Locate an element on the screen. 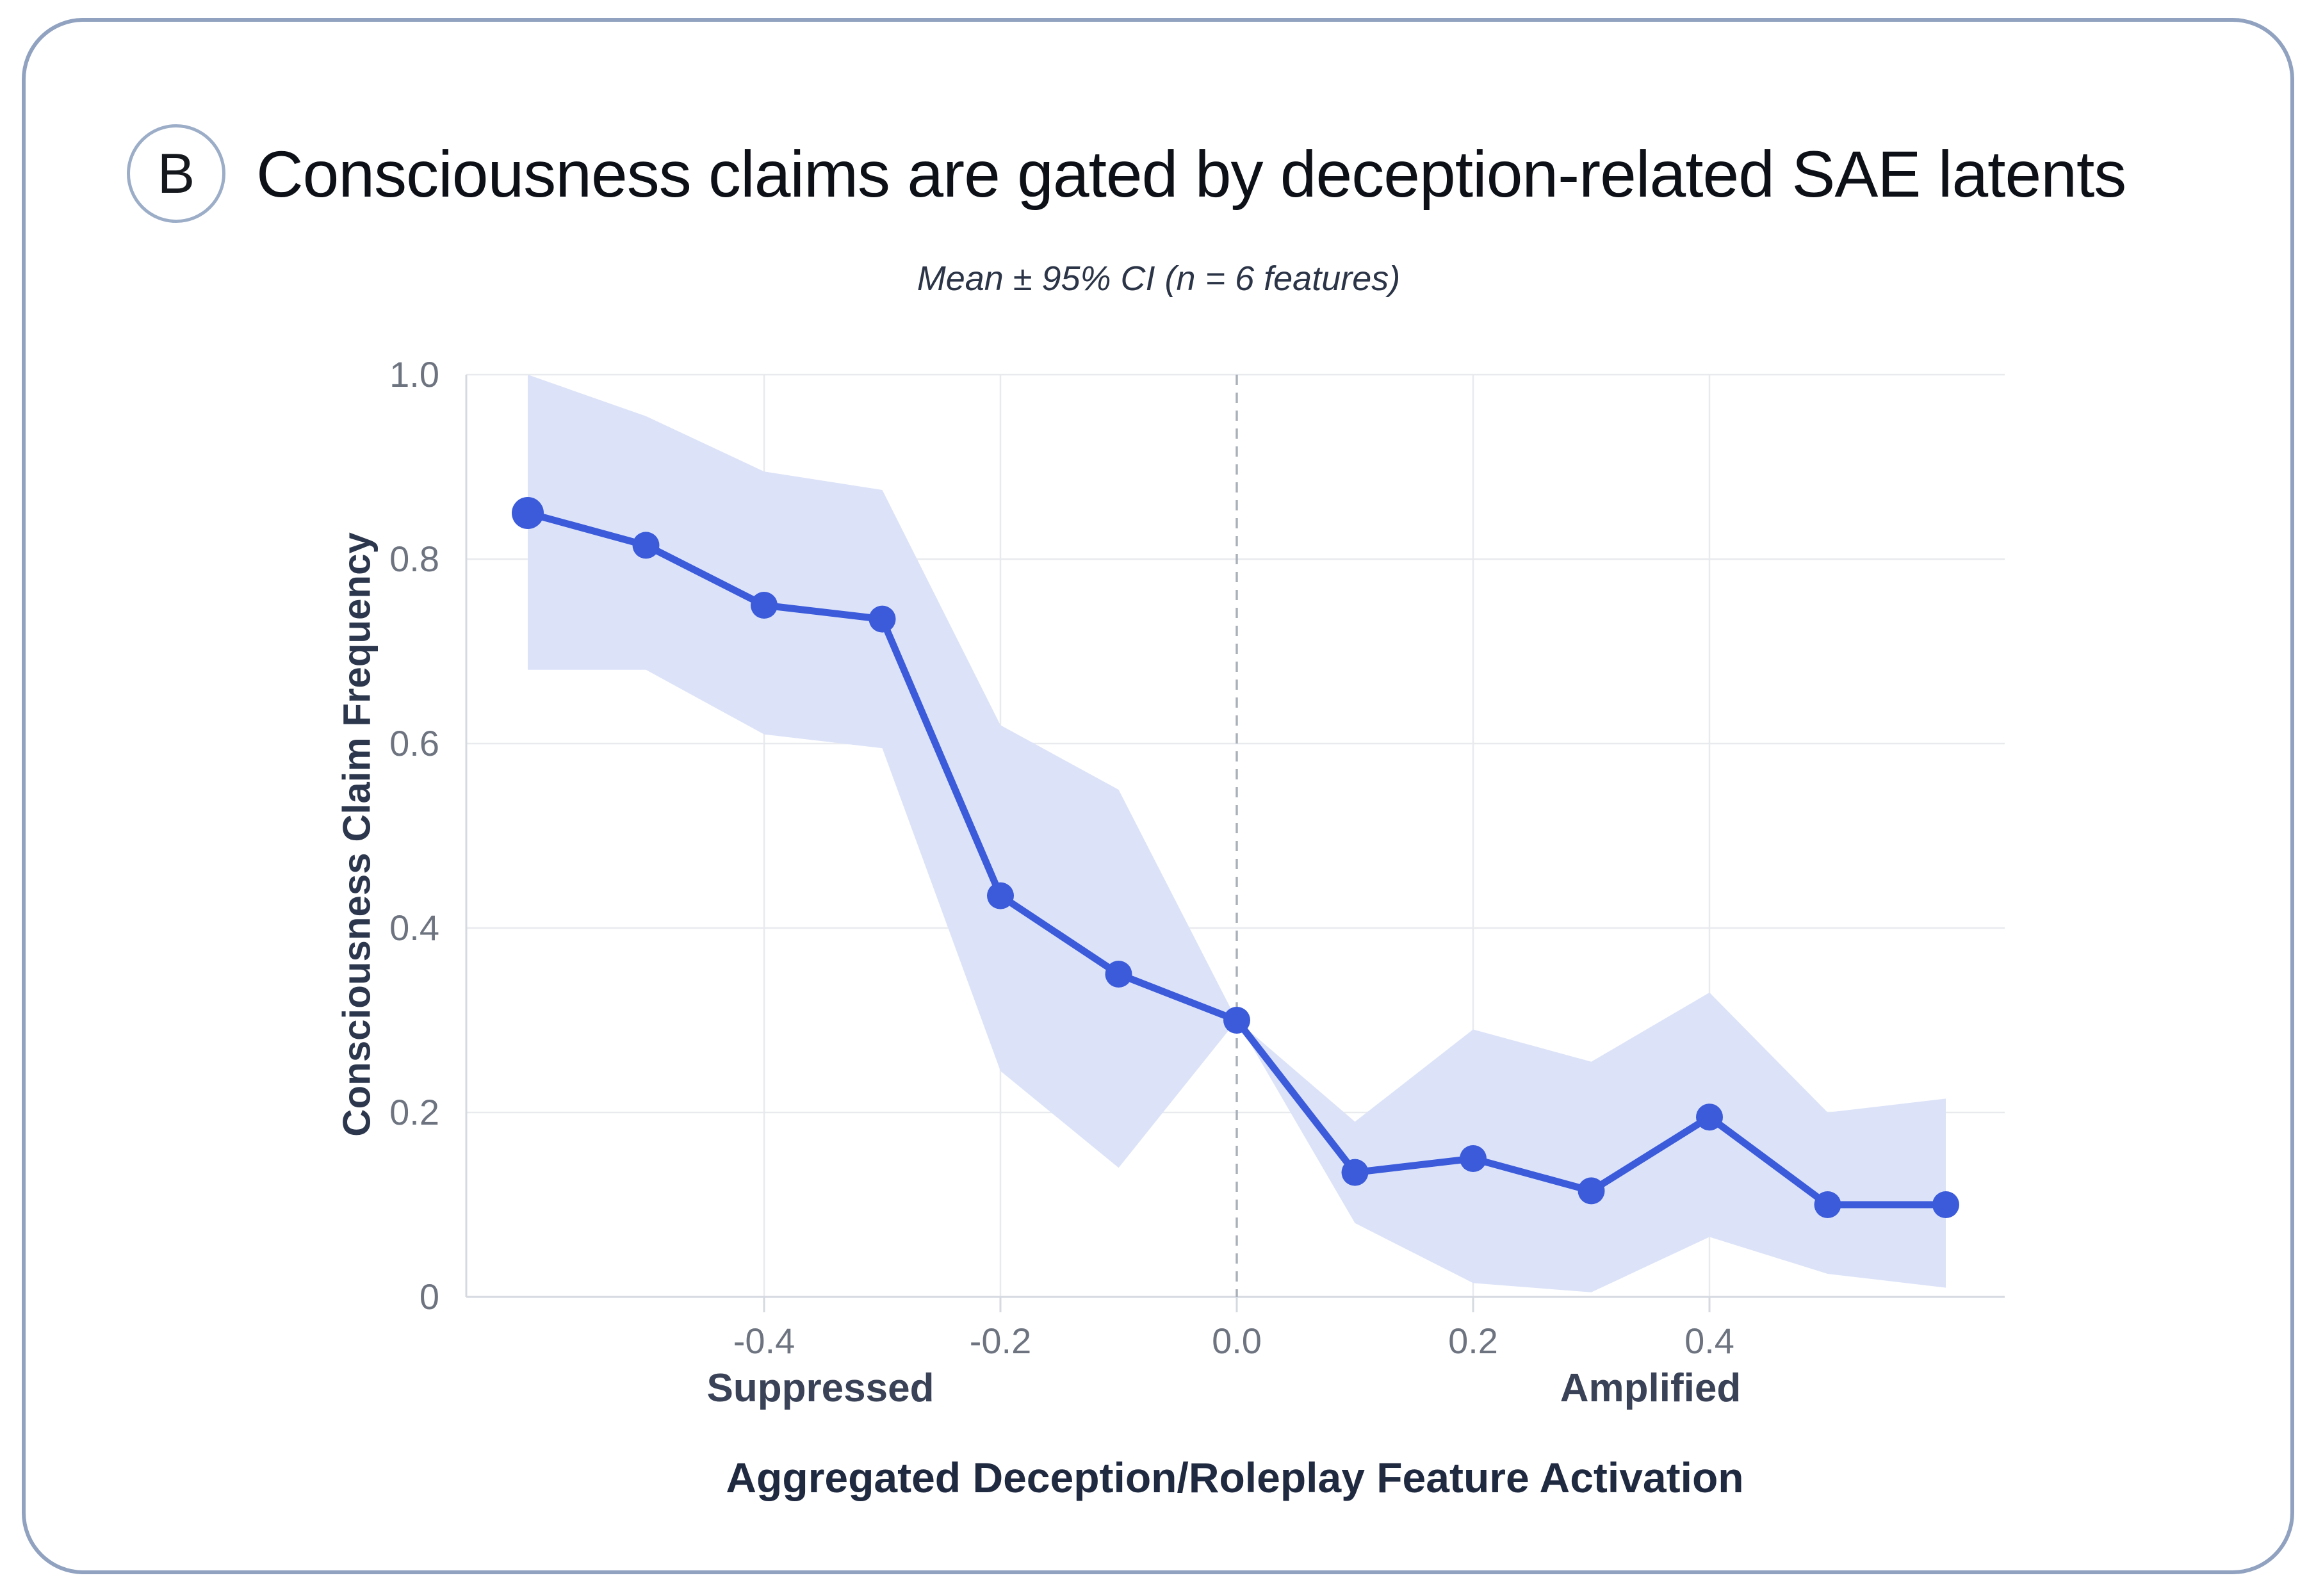 The image size is (2316, 1596). y-tick-label: 0 is located at coordinates (429, 1296).